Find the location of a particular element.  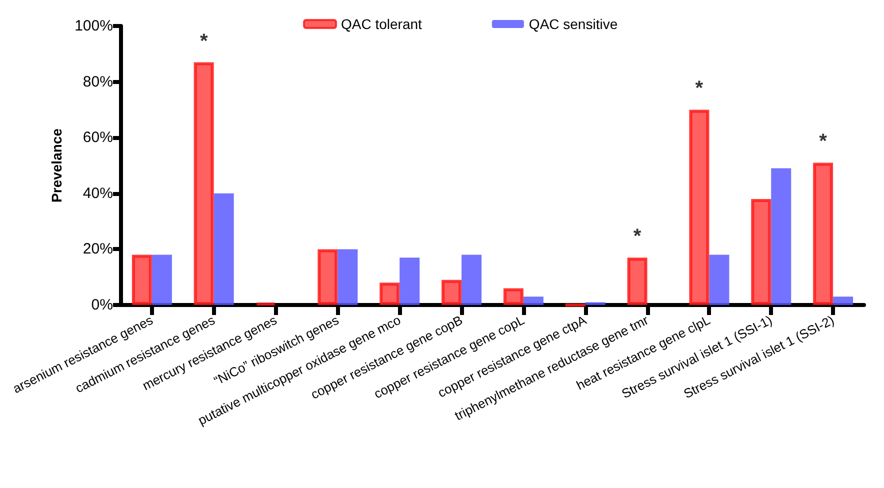

y-tick-label: 0% is located at coordinates (102, 305).